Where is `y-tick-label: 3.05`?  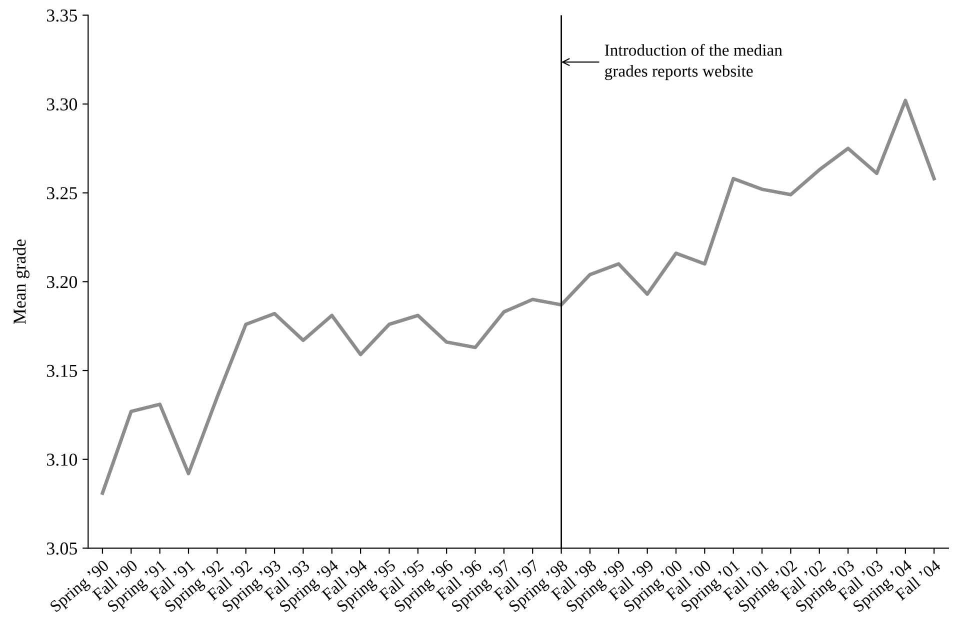
y-tick-label: 3.05 is located at coordinates (62, 548).